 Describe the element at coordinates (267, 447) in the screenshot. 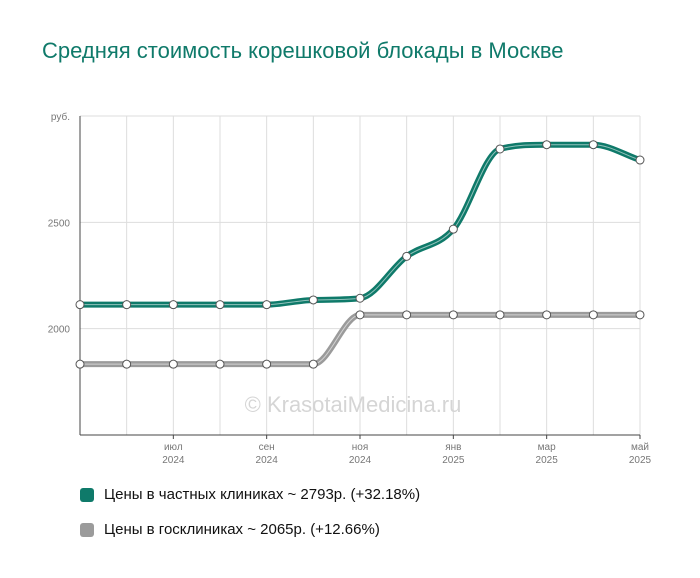

I see `x-tick-label: сен` at that location.